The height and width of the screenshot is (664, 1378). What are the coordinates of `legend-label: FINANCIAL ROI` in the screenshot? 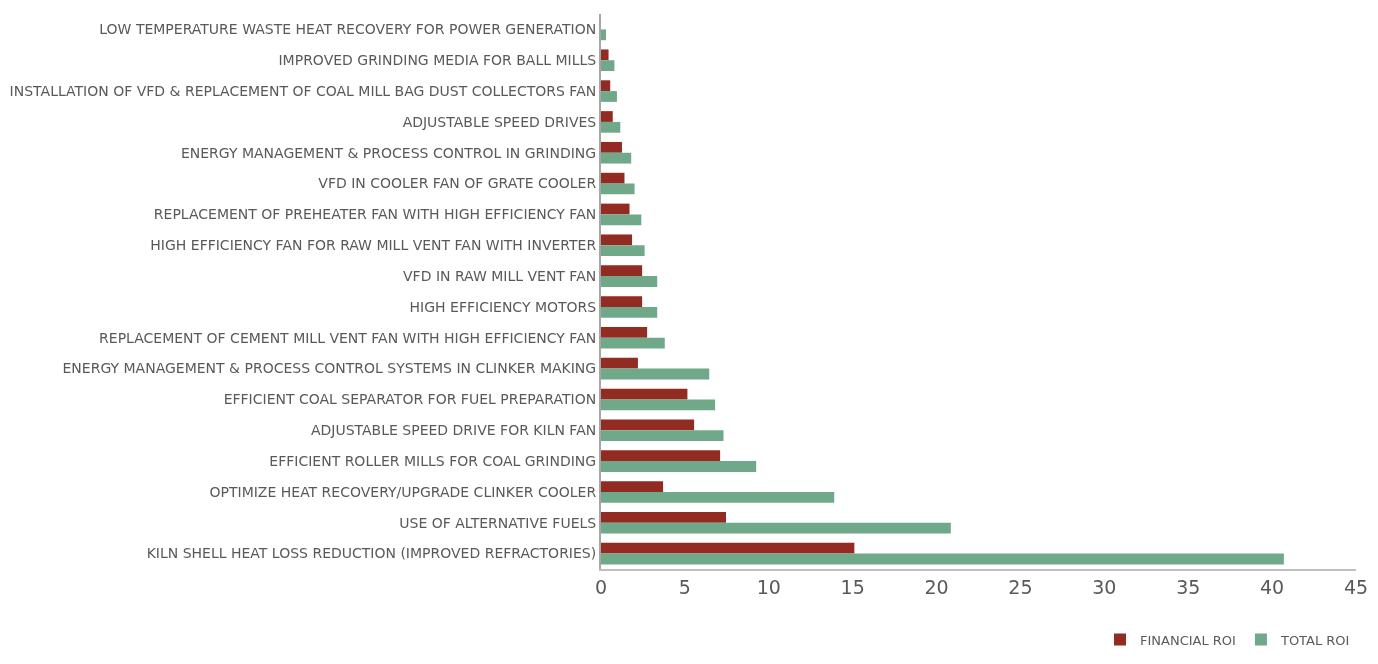 It's located at (1188, 640).